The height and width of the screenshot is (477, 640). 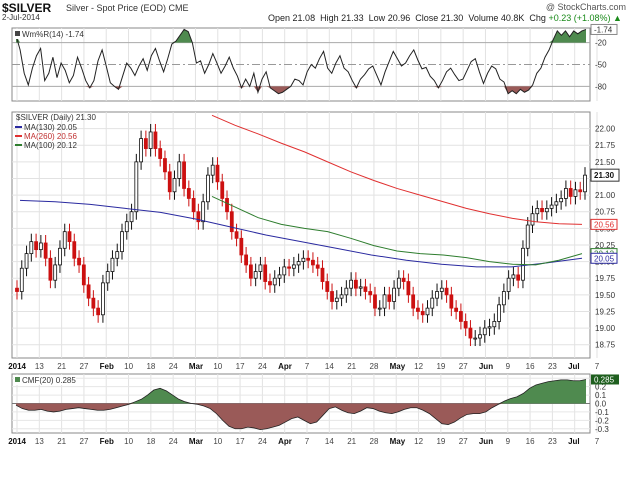 What do you see at coordinates (50, 136) in the screenshot?
I see `legend-entry-label: MA(260) 20.56` at bounding box center [50, 136].